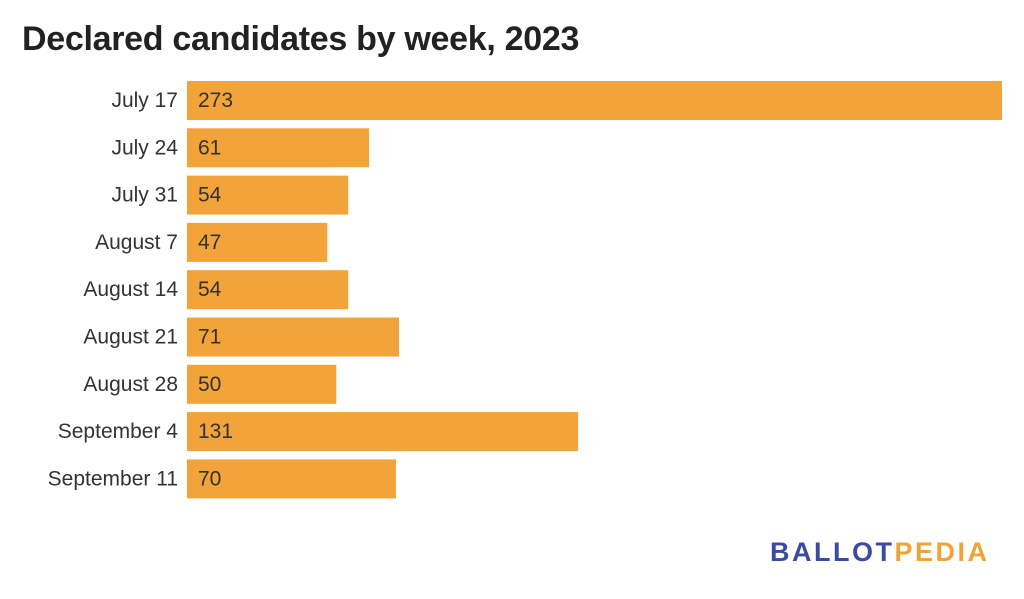  Describe the element at coordinates (210, 195) in the screenshot. I see `value-label-july-31: 54` at that location.